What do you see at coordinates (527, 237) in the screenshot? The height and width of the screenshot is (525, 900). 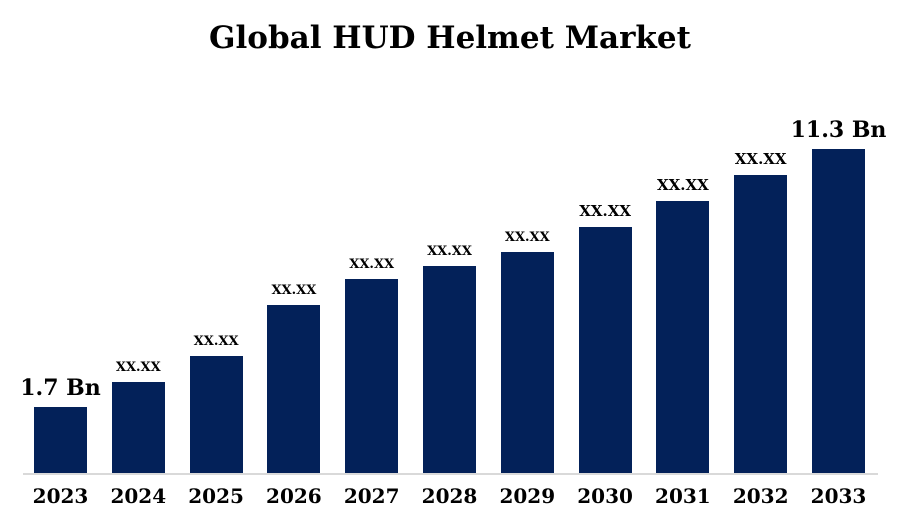 I see `bar-value-label-2029: XX.XX` at bounding box center [527, 237].